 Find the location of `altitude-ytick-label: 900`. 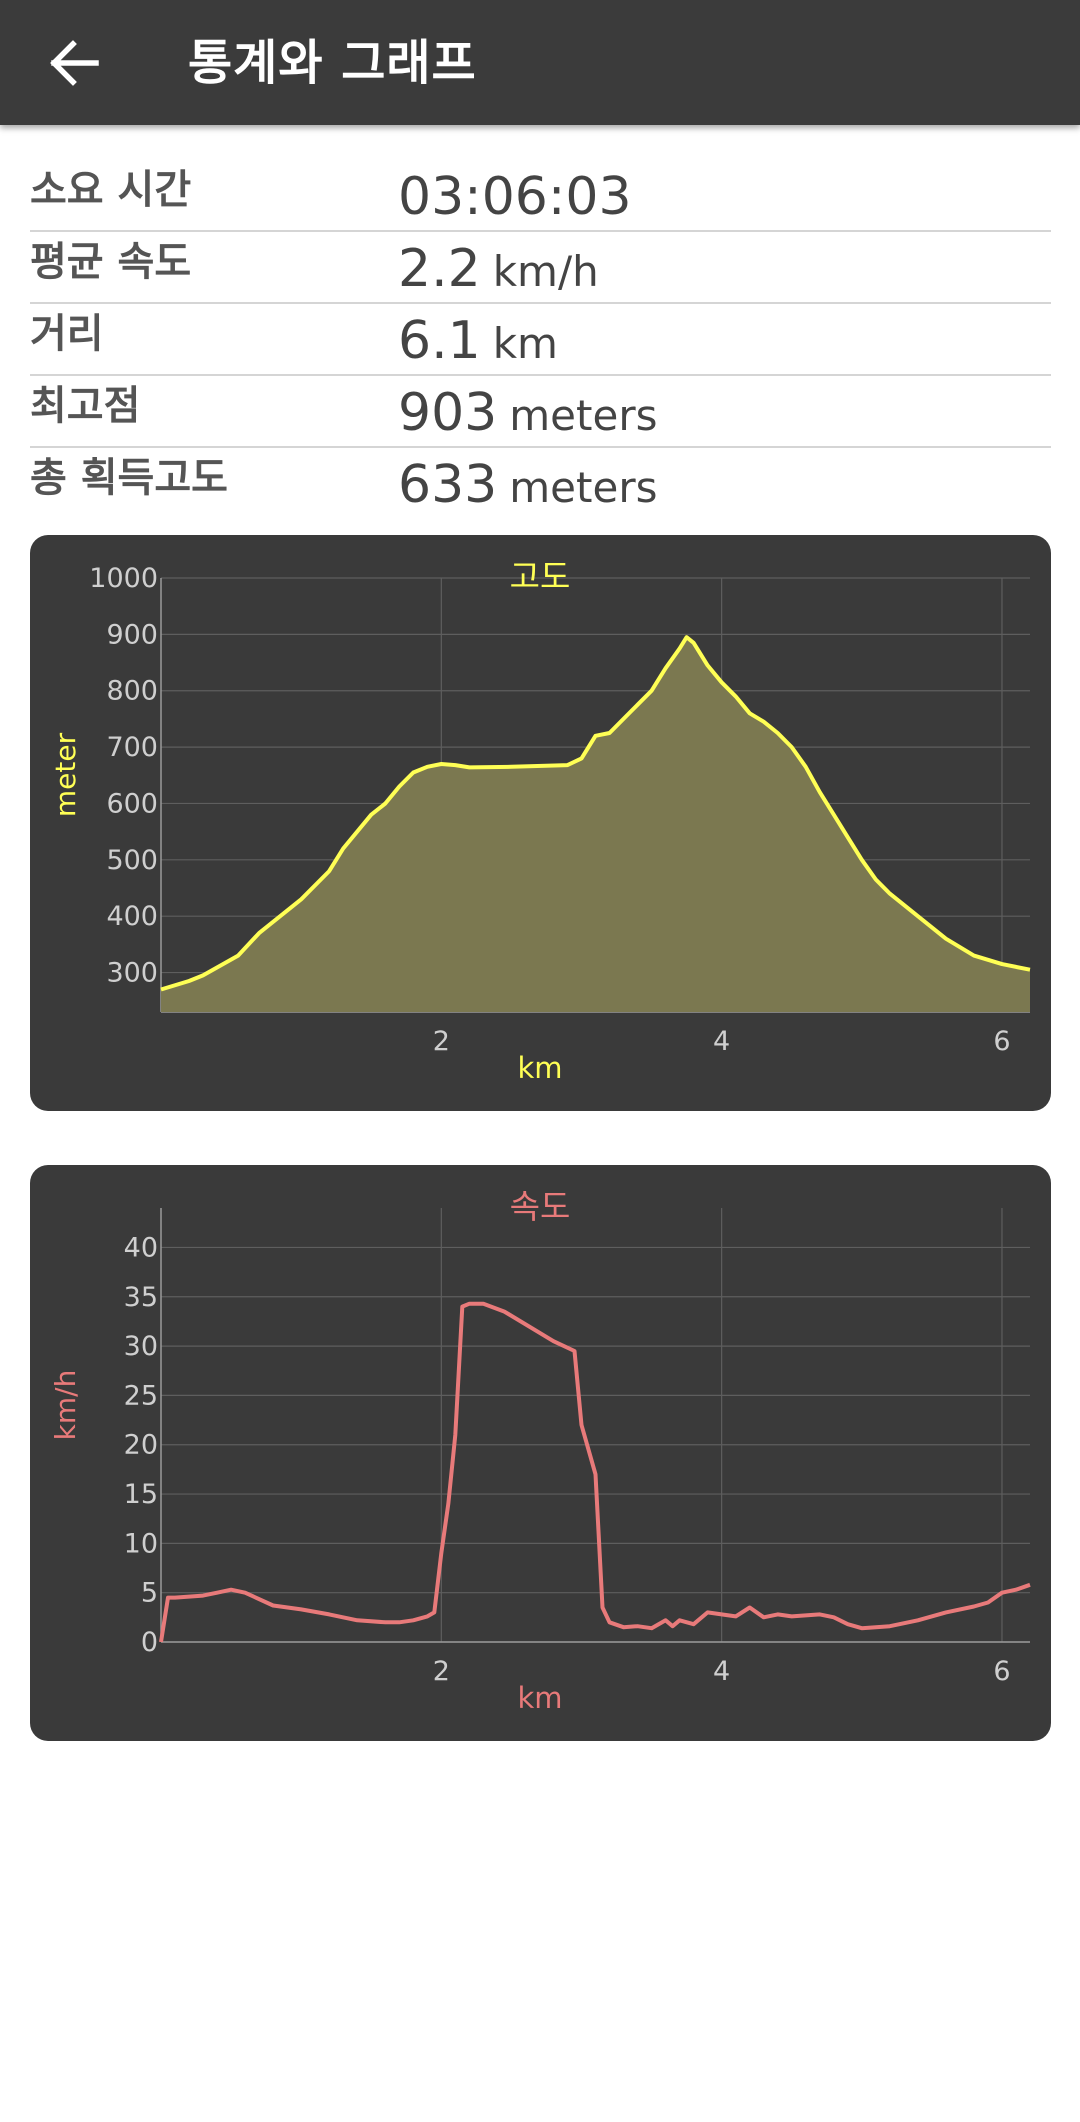

altitude-ytick-label: 900 is located at coordinates (132, 634).